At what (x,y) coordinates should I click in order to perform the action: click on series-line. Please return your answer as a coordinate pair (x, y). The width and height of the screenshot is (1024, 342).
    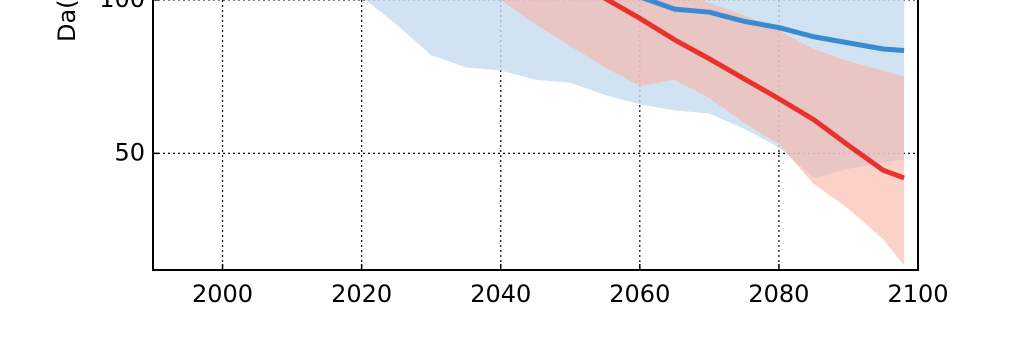
    Looking at the image, I should click on (773, 27).